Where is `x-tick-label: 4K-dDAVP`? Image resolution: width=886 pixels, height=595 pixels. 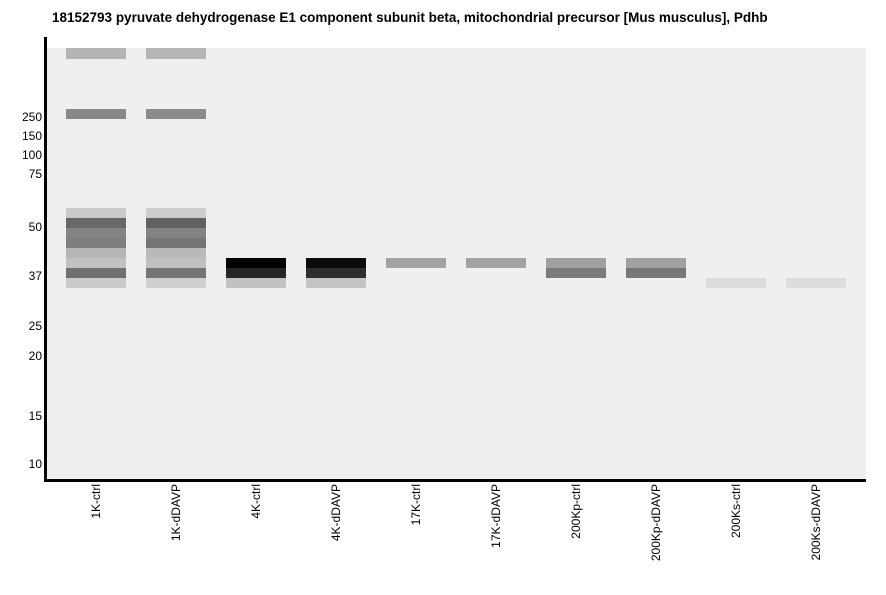 x-tick-label: 4K-dDAVP is located at coordinates (336, 513).